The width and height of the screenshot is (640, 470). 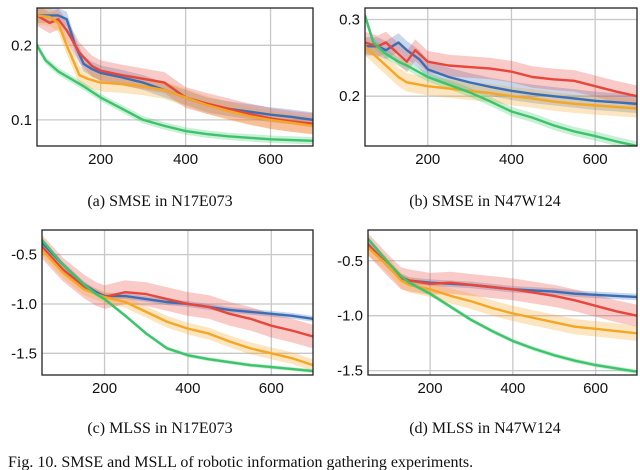 What do you see at coordinates (159, 428) in the screenshot?
I see `caption-c: (c) MLSS in N17E073` at bounding box center [159, 428].